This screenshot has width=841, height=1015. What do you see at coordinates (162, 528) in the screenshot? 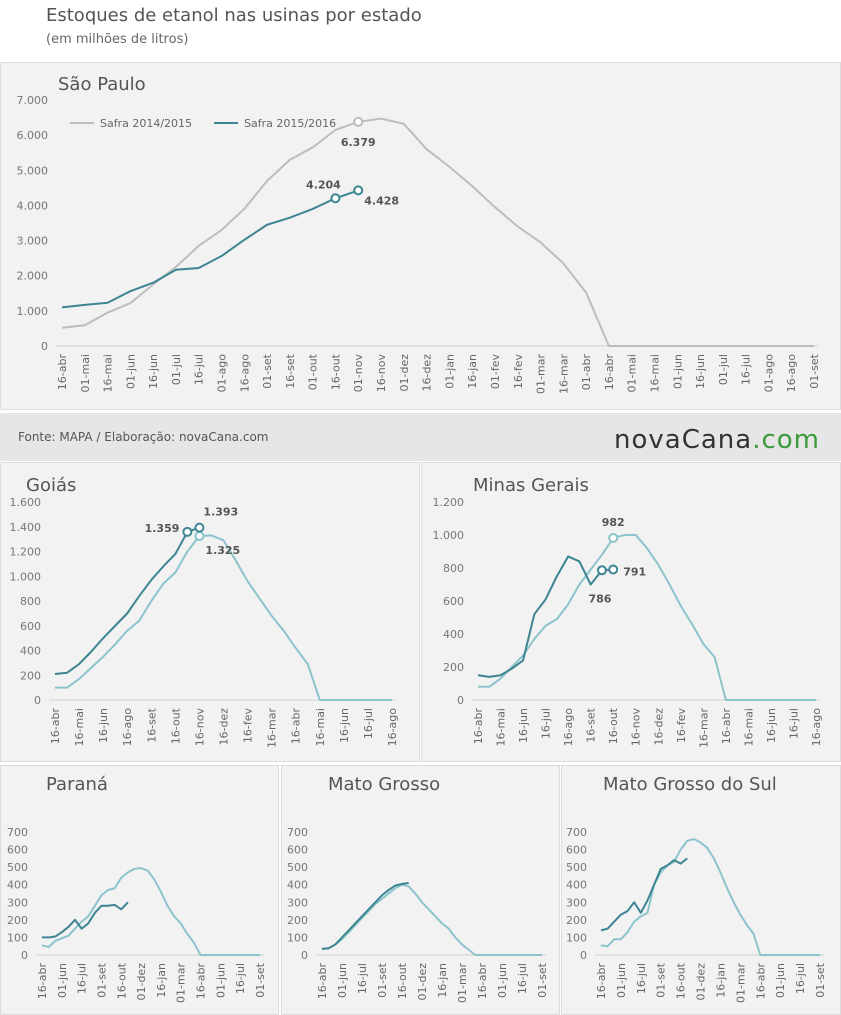
I see `value-label: 1.359` at bounding box center [162, 528].